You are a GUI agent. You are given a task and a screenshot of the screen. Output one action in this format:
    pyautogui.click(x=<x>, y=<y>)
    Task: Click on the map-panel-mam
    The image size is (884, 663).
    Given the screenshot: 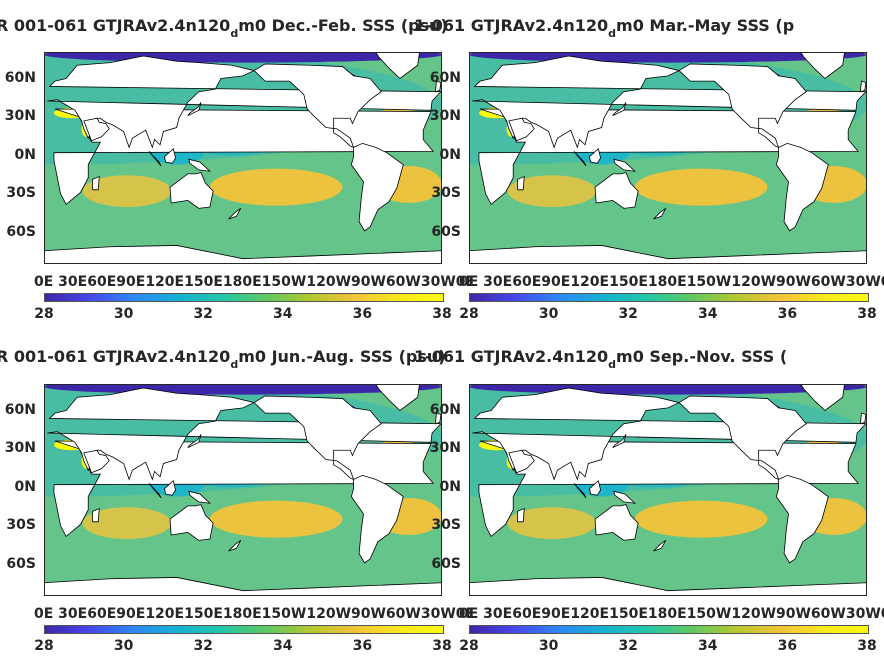 What is the action you would take?
    pyautogui.click(x=668, y=158)
    